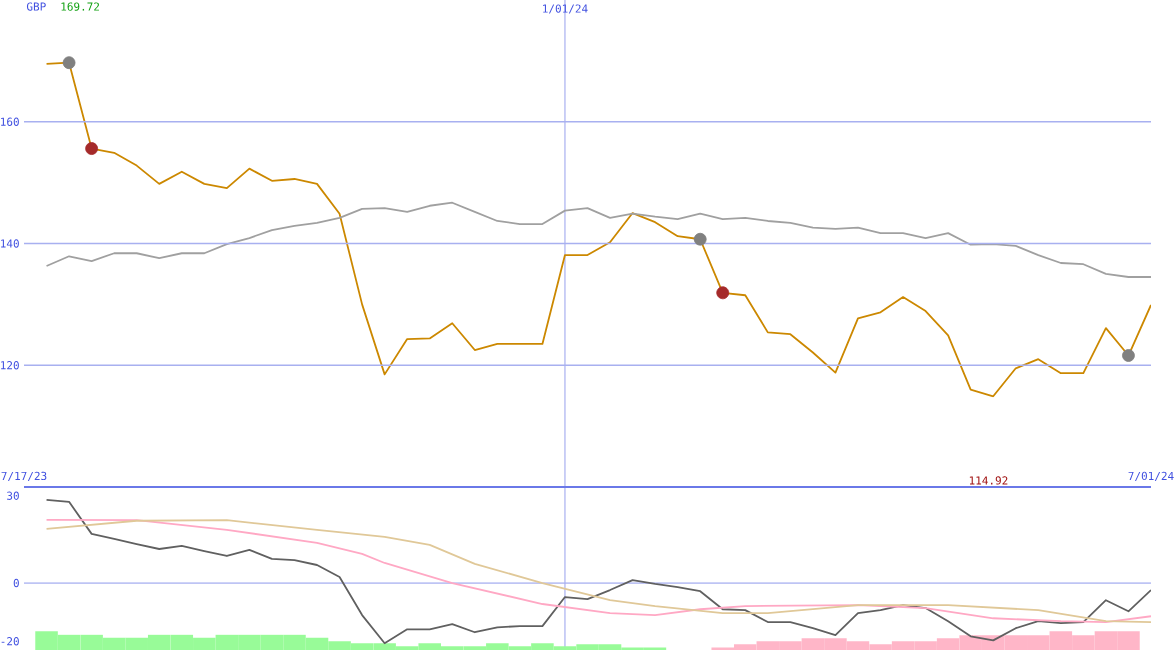 The image size is (1175, 650). What do you see at coordinates (80, 6) in the screenshot?
I see `annotation: 169.72` at bounding box center [80, 6].